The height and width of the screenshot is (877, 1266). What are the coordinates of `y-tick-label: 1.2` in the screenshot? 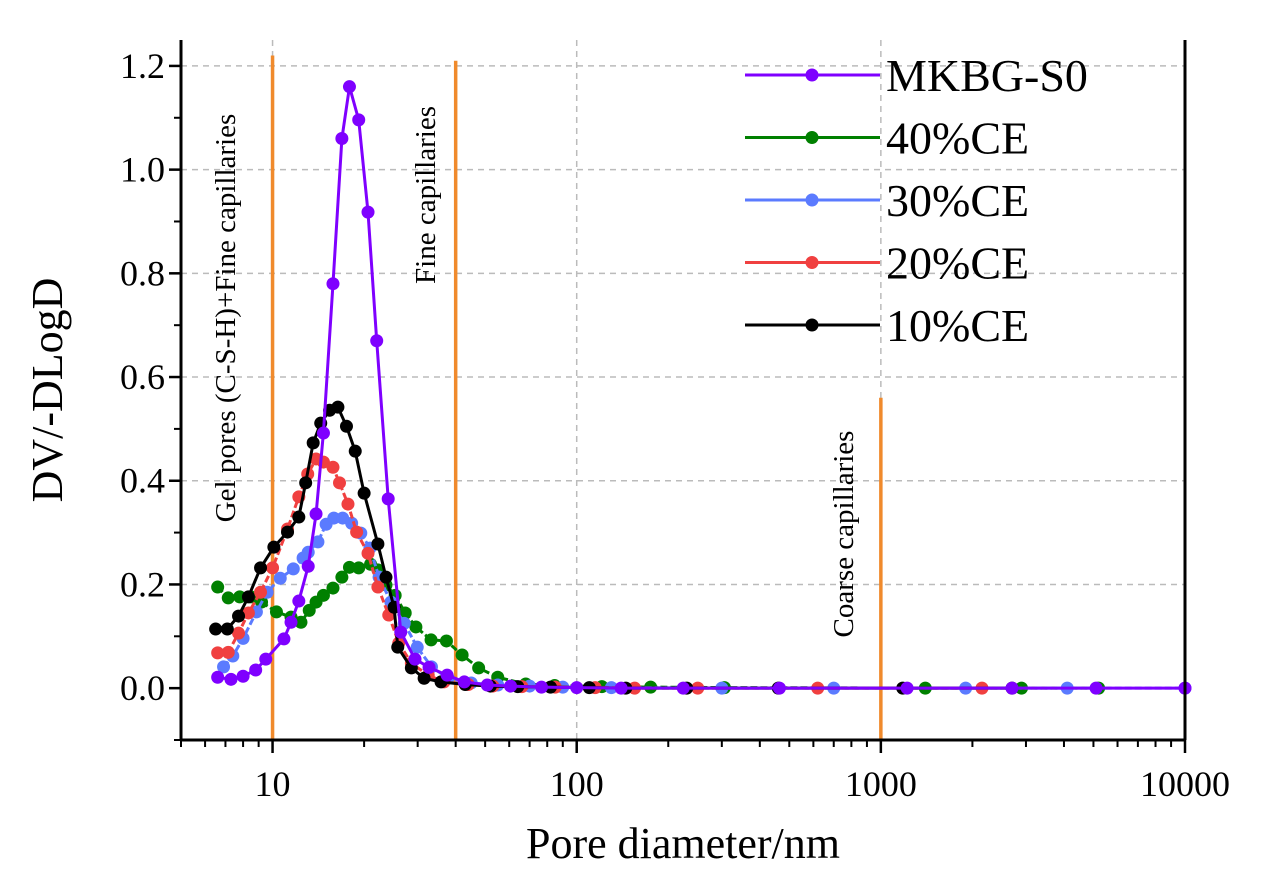 It's located at (142, 66).